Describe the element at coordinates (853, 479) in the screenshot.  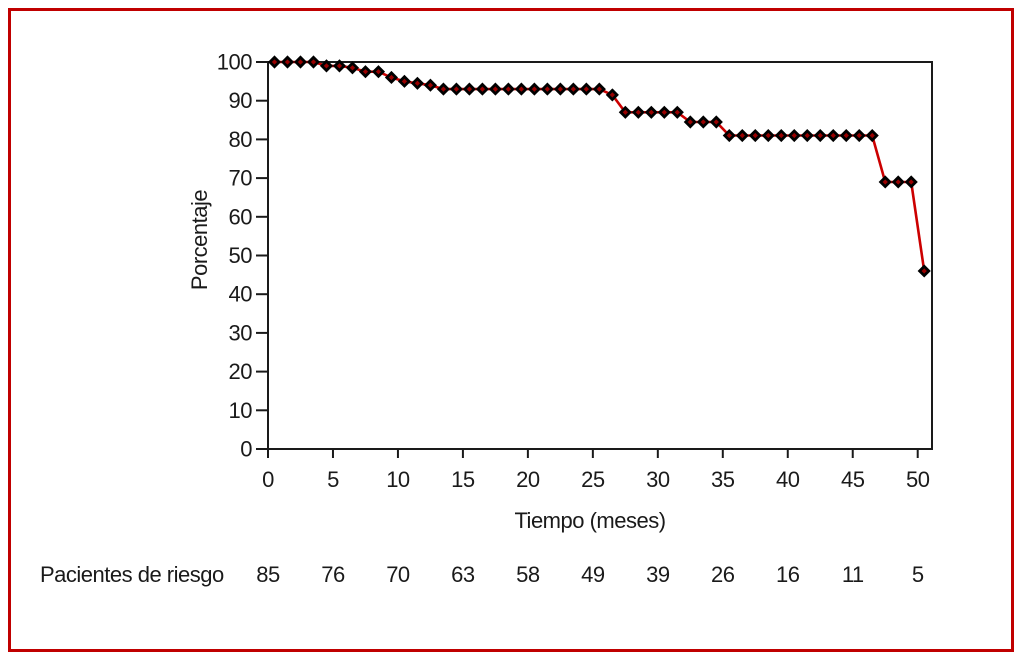
I see `x-tick-label: 45` at that location.